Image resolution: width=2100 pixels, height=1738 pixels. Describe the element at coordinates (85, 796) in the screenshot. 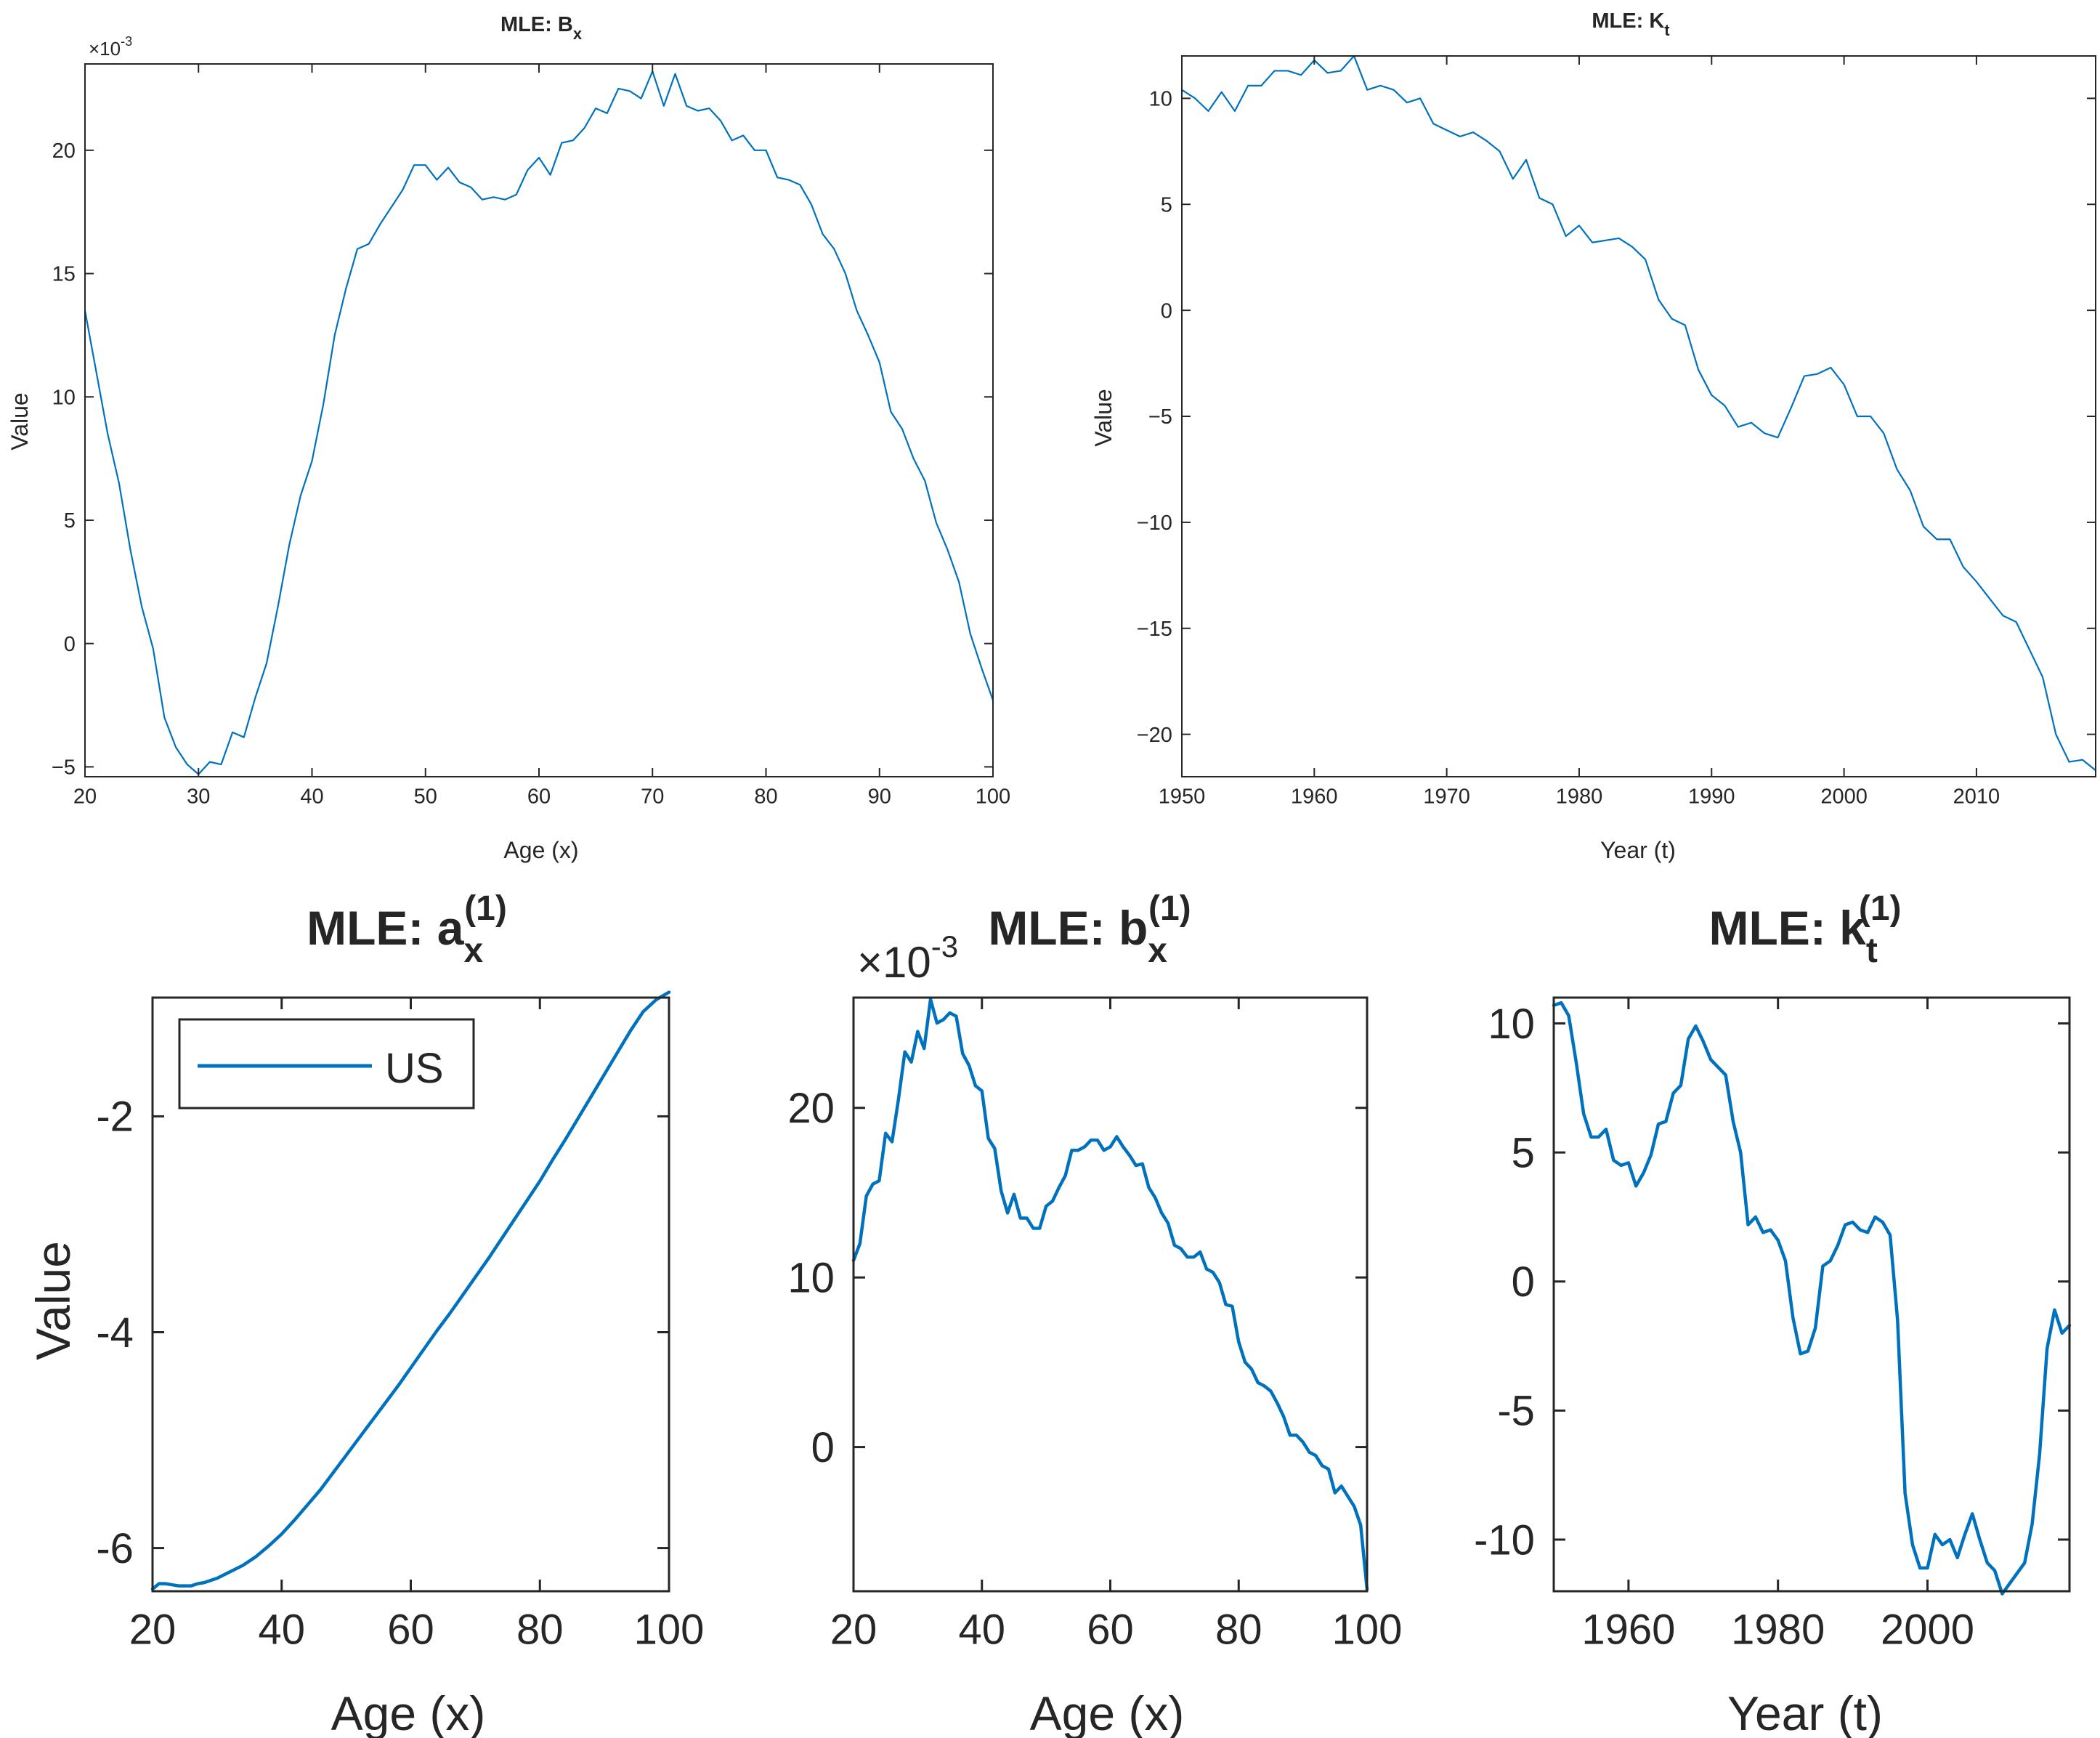

I see `x-tick-label-bx: 20` at that location.